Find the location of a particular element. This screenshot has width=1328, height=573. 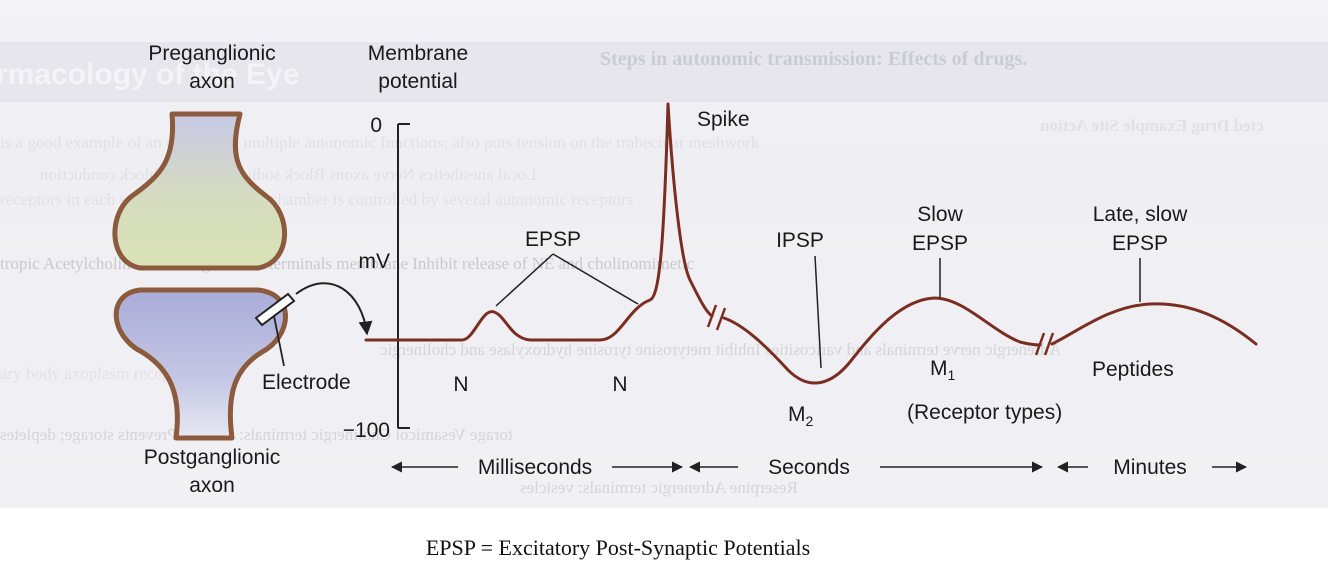

postganglionic-label-line2: axon is located at coordinates (212, 485).